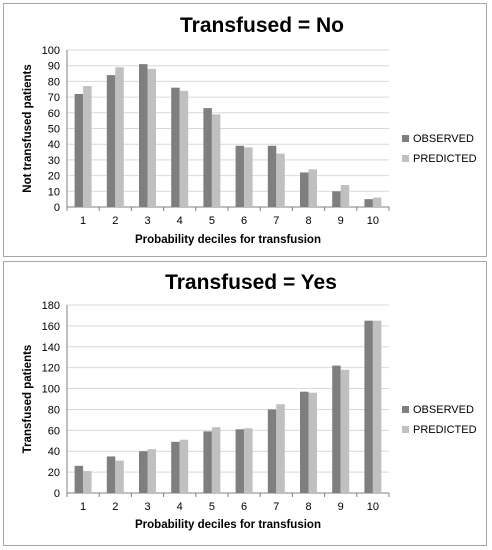 This screenshot has height=550, width=492. Describe the element at coordinates (54, 192) in the screenshot. I see `y-tick-label: 10` at that location.